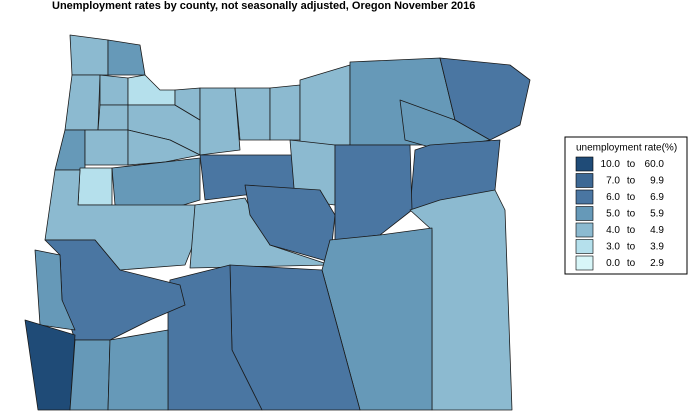  Describe the element at coordinates (613, 230) in the screenshot. I see `legend-low: 4.0` at that location.